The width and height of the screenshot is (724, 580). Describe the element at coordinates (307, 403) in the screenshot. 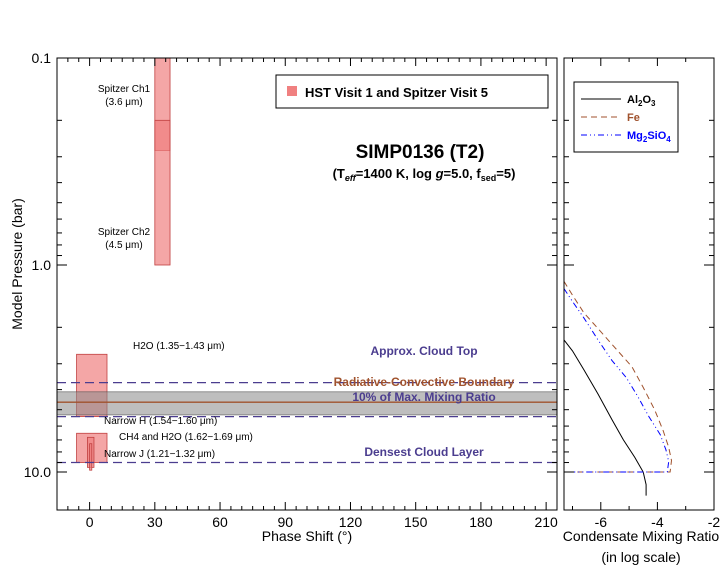

I see `band-radiative-convective-boundary` at that location.